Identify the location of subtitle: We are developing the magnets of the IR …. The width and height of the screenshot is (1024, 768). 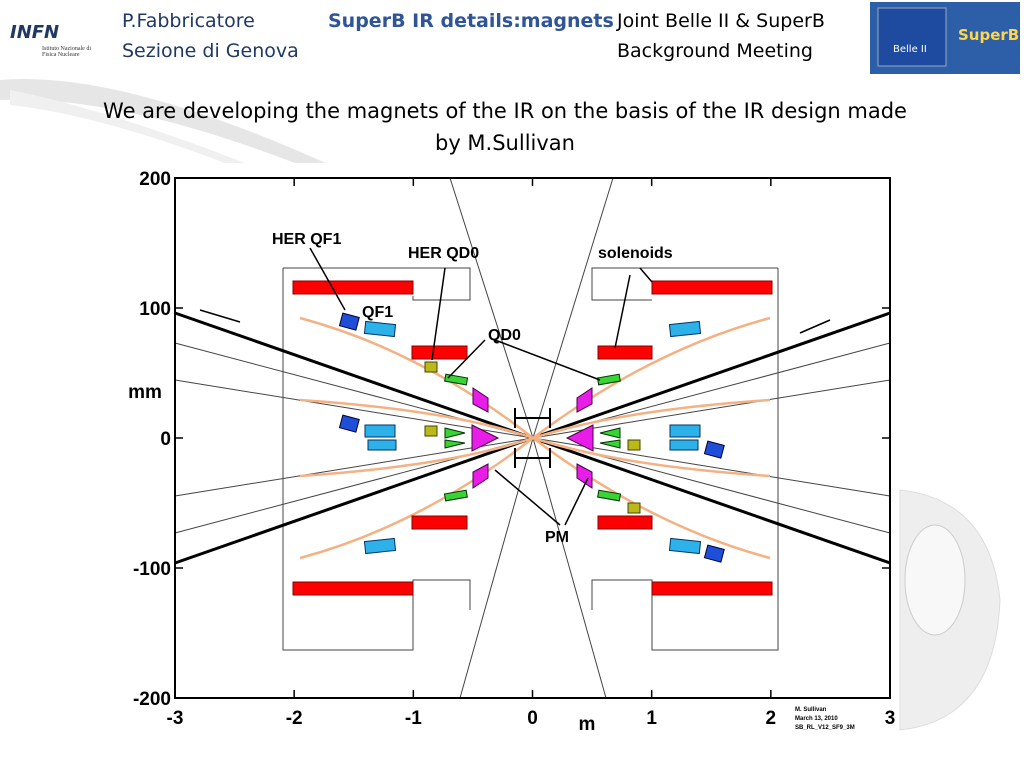
(505, 127).